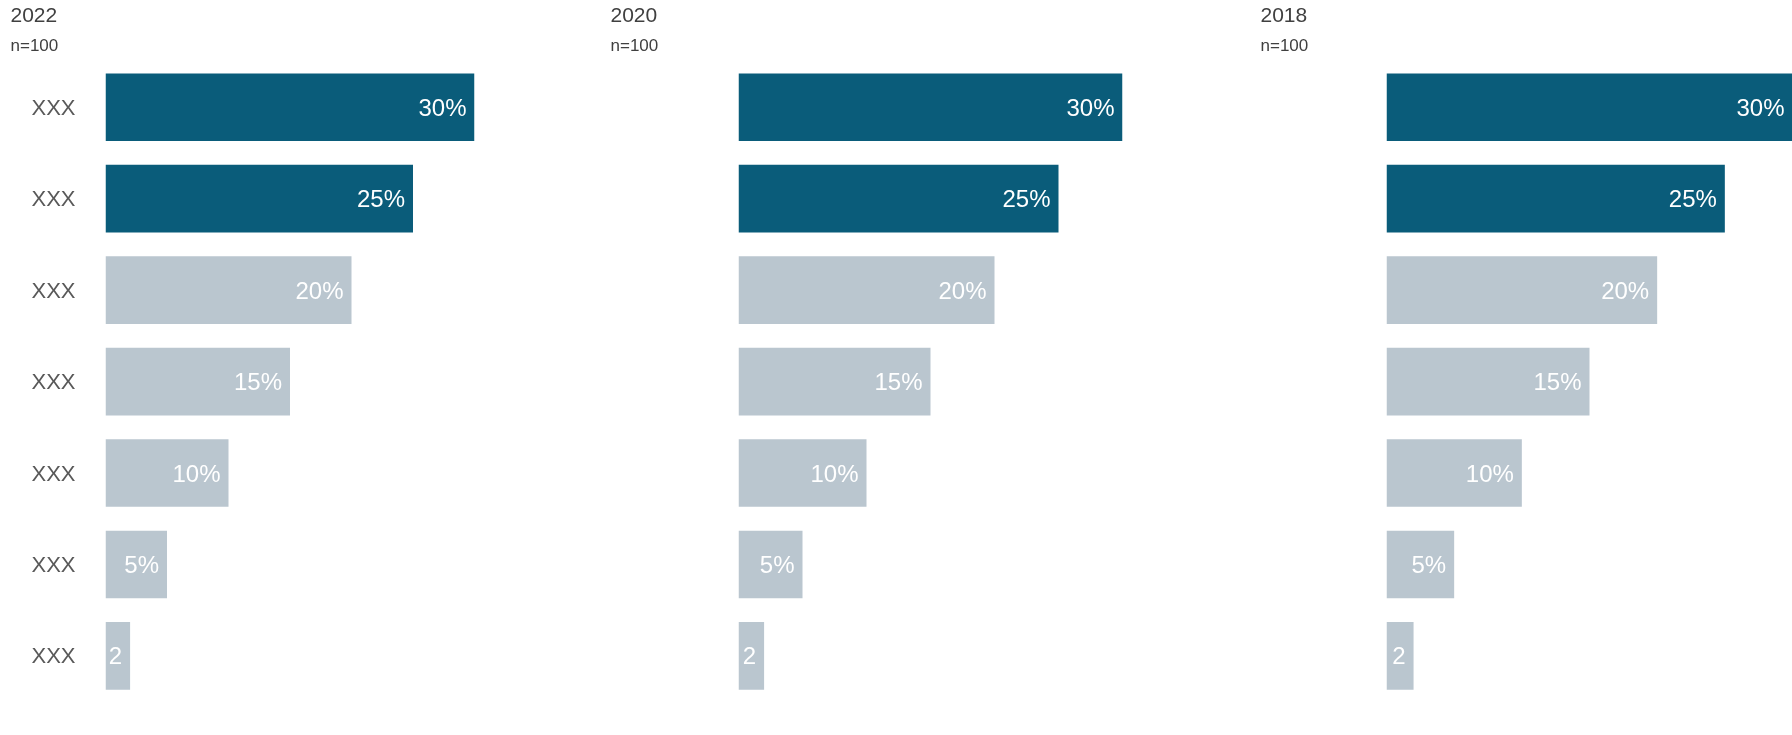 This screenshot has height=735, width=1792. What do you see at coordinates (1284, 14) in the screenshot?
I see `chart-title: 2018` at bounding box center [1284, 14].